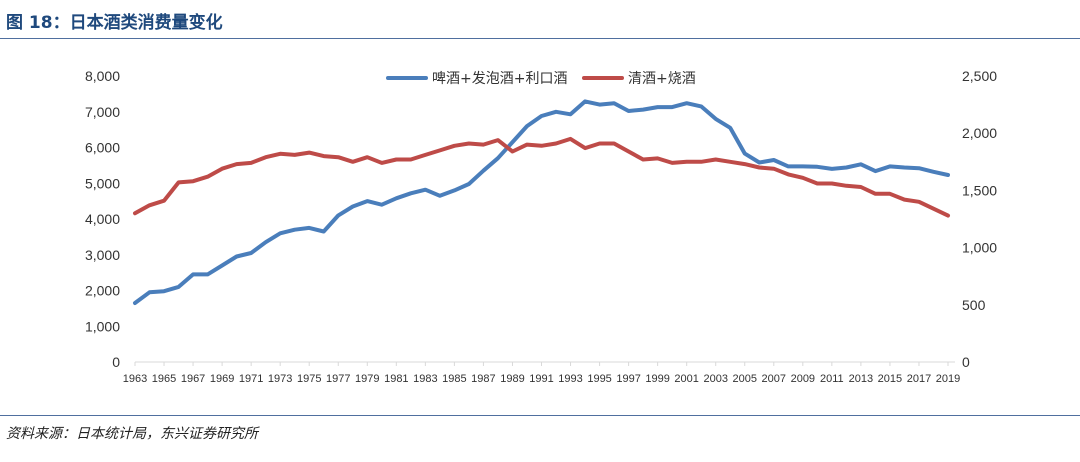 The width and height of the screenshot is (1080, 462). Describe the element at coordinates (919, 379) in the screenshot. I see `x-axis-tick-label: 2017` at that location.